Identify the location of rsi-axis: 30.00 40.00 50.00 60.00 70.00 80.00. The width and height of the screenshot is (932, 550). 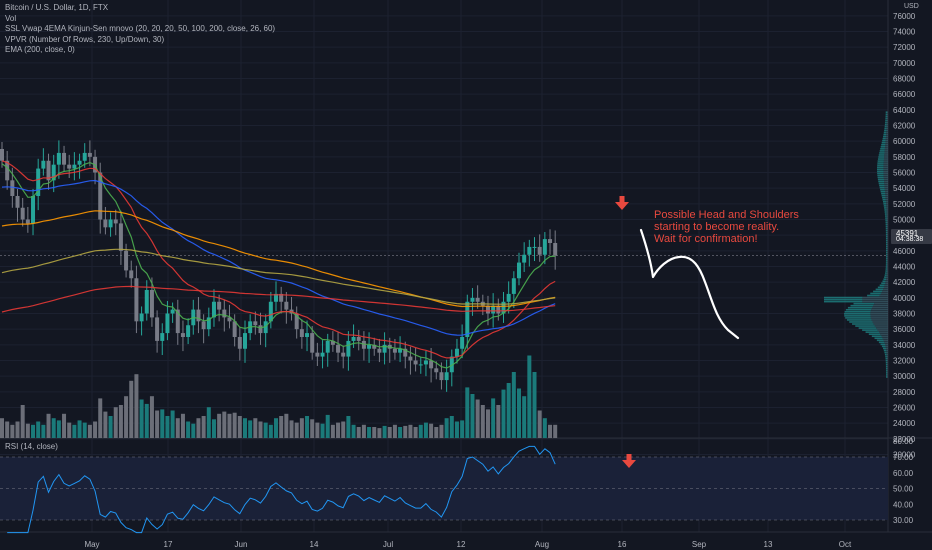
(903, 481).